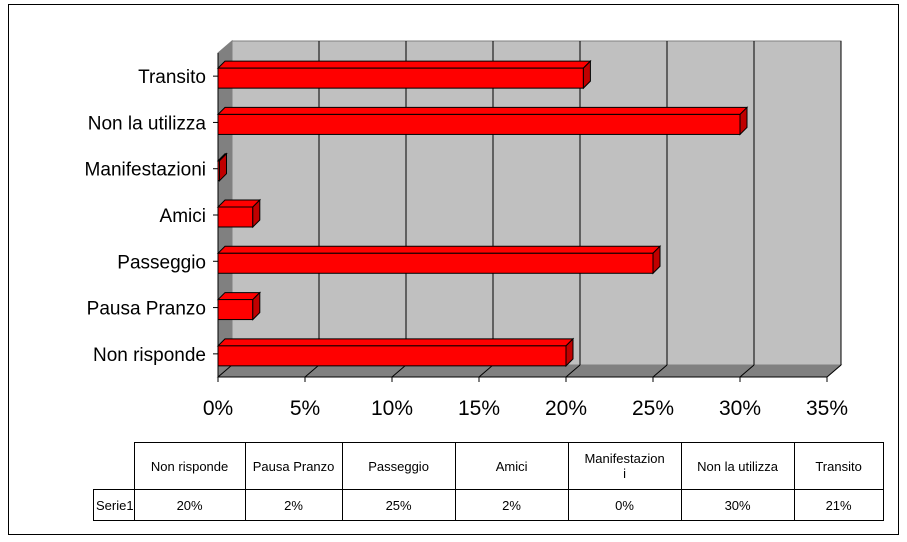  Describe the element at coordinates (838, 505) in the screenshot. I see `table-value-cell: 21%` at that location.